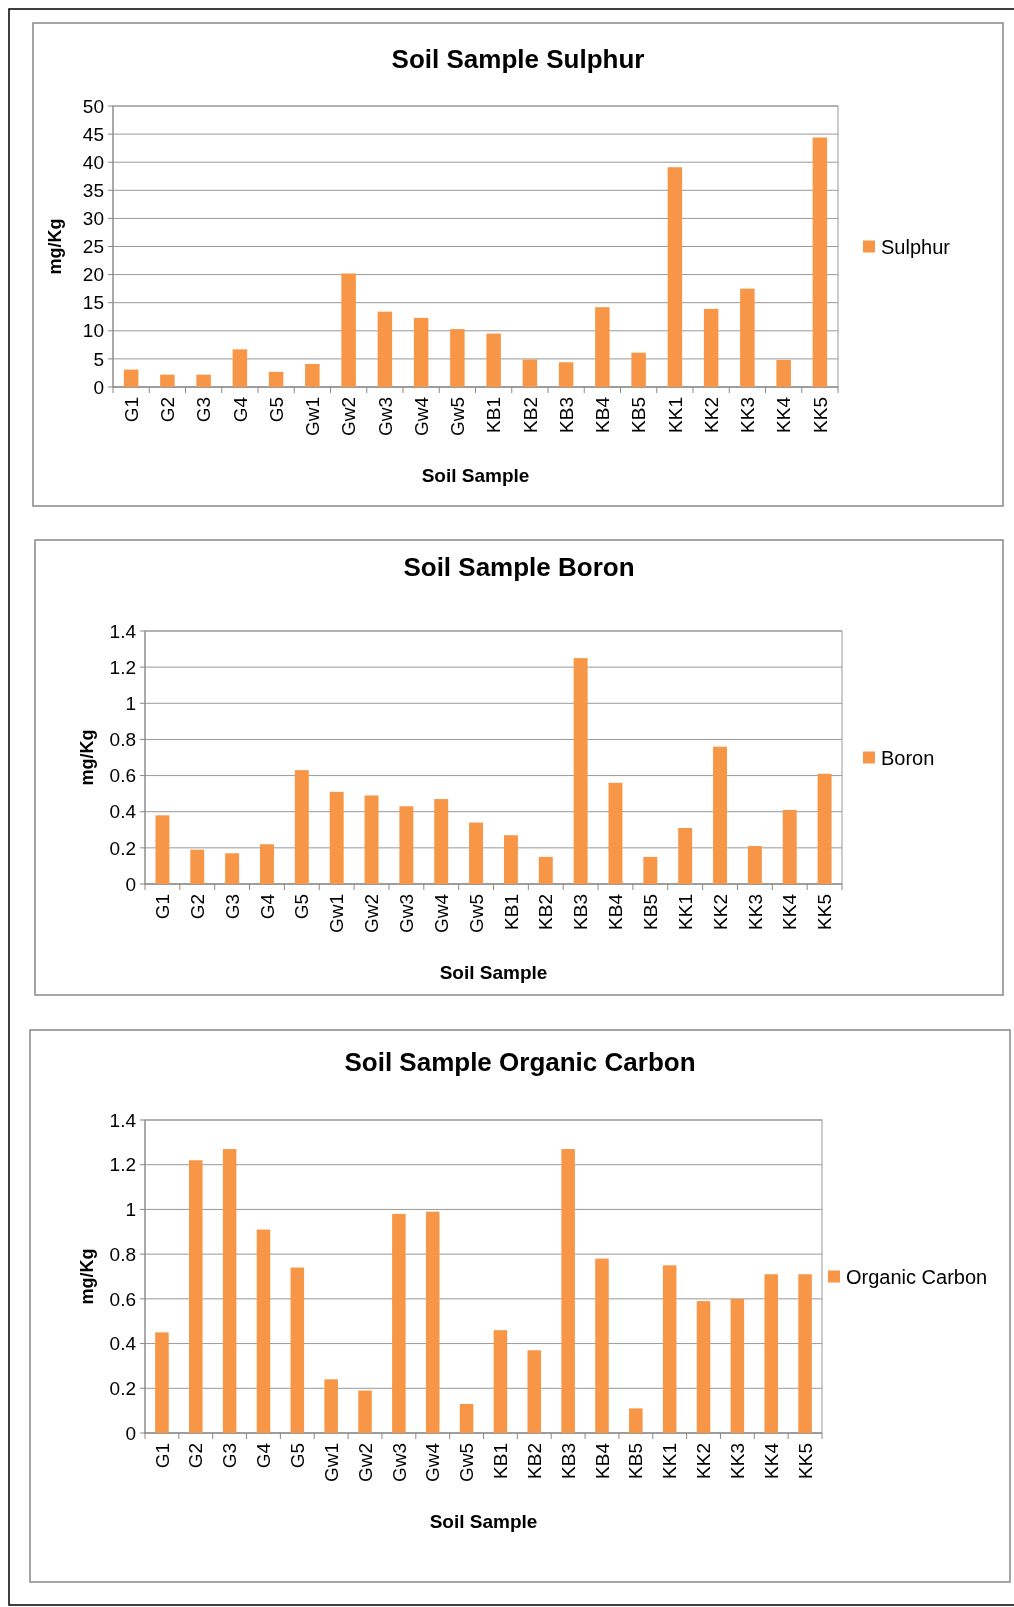 This screenshot has width=1014, height=1607. What do you see at coordinates (93, 162) in the screenshot?
I see `y-tick-label: 40` at bounding box center [93, 162].